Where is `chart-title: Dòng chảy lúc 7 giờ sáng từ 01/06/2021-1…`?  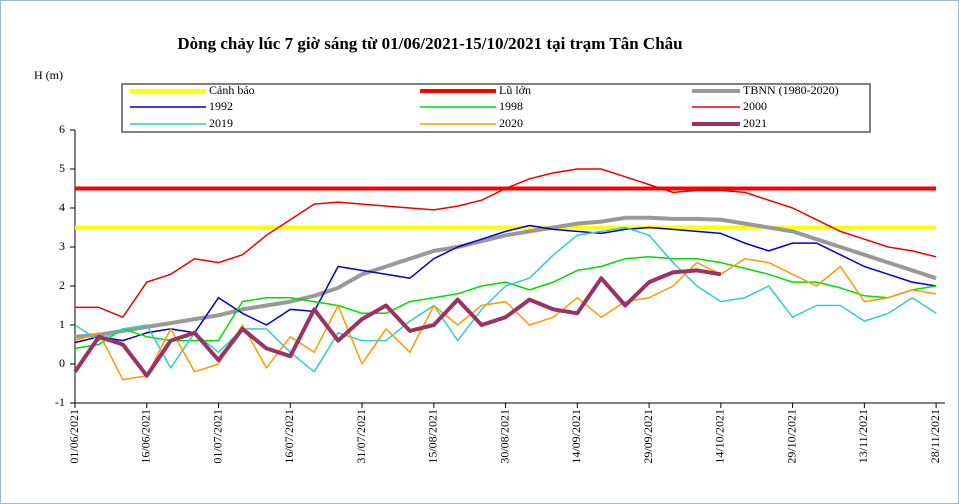 chart-title: Dòng chảy lúc 7 giờ sáng từ 01/06/2021-1… is located at coordinates (429, 43).